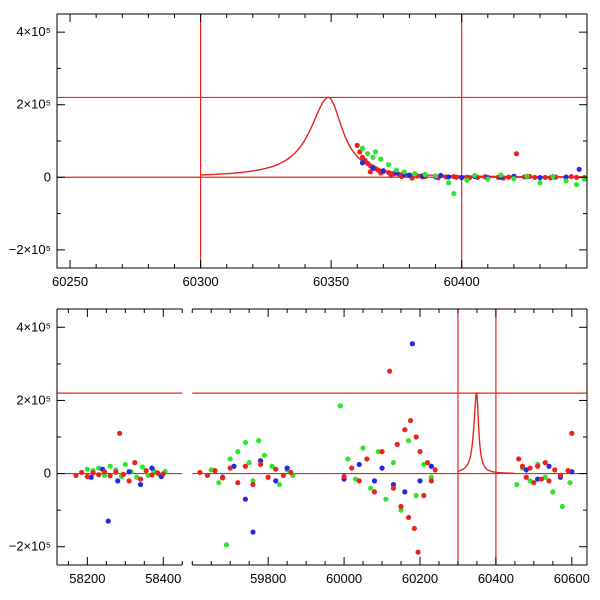 Image resolution: width=600 pixels, height=600 pixels. I want to click on x-tick-label: 60350, so click(331, 281).